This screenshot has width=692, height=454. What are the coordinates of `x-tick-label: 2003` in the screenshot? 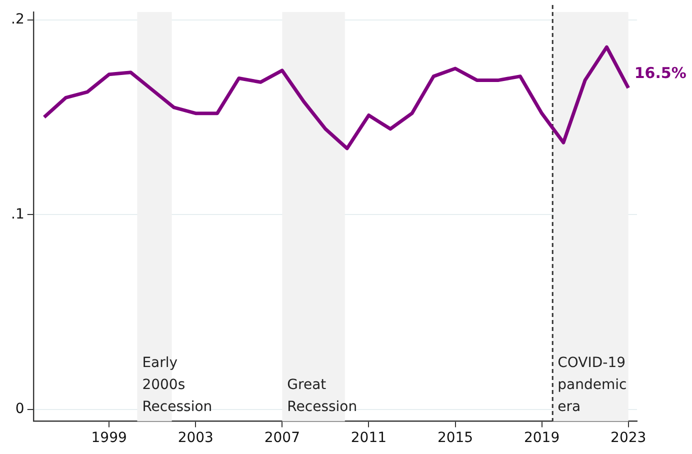 It's located at (196, 438).